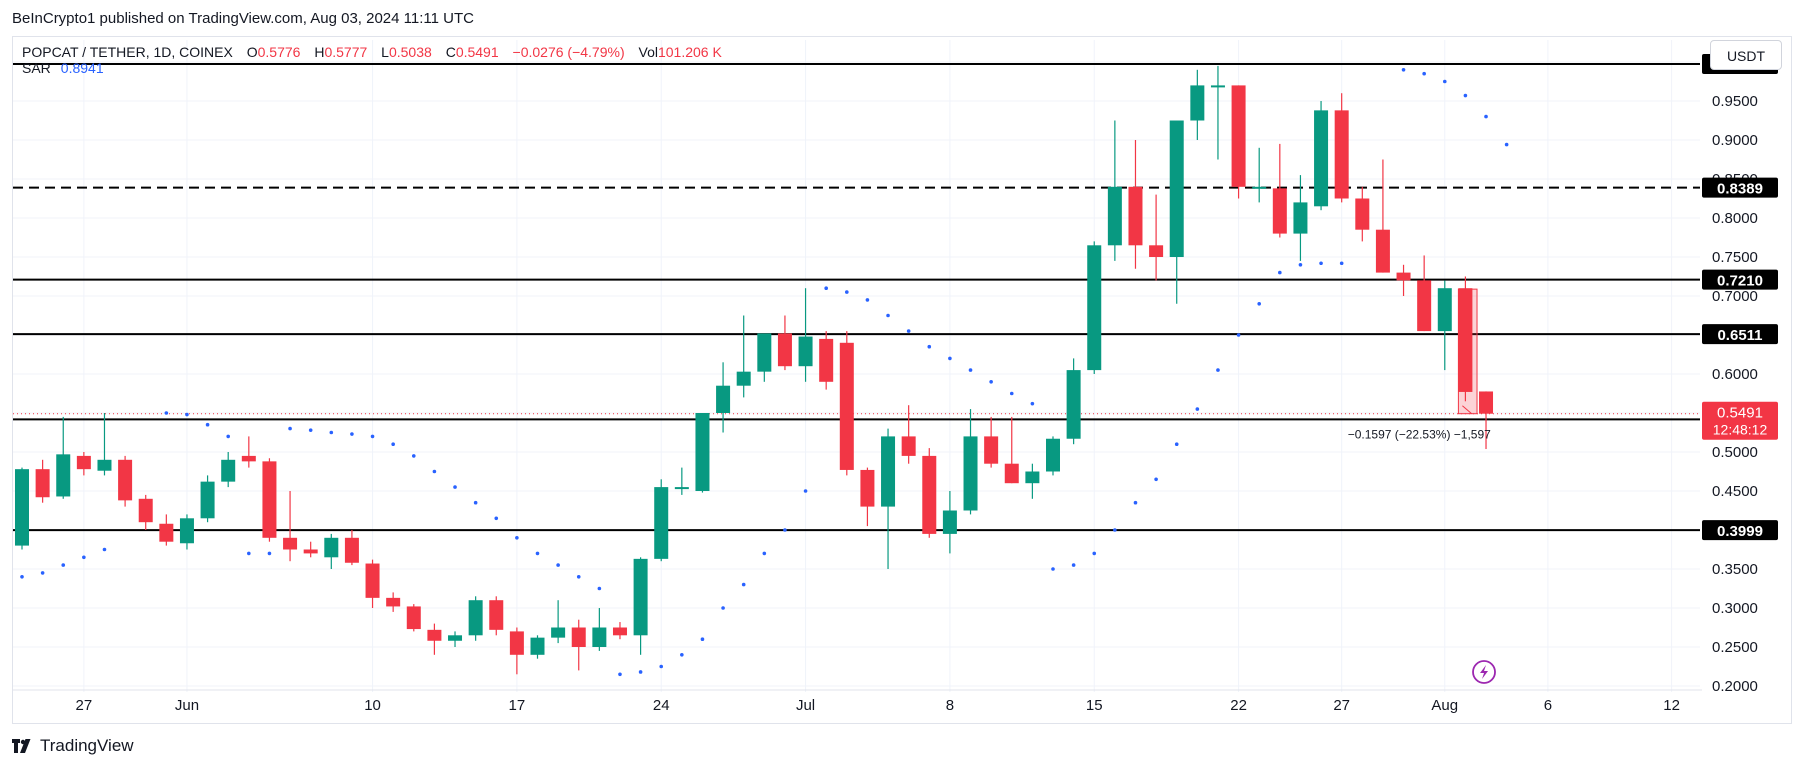 The width and height of the screenshot is (1804, 768). Describe the element at coordinates (84, 705) in the screenshot. I see `time-tick-label: 27` at that location.